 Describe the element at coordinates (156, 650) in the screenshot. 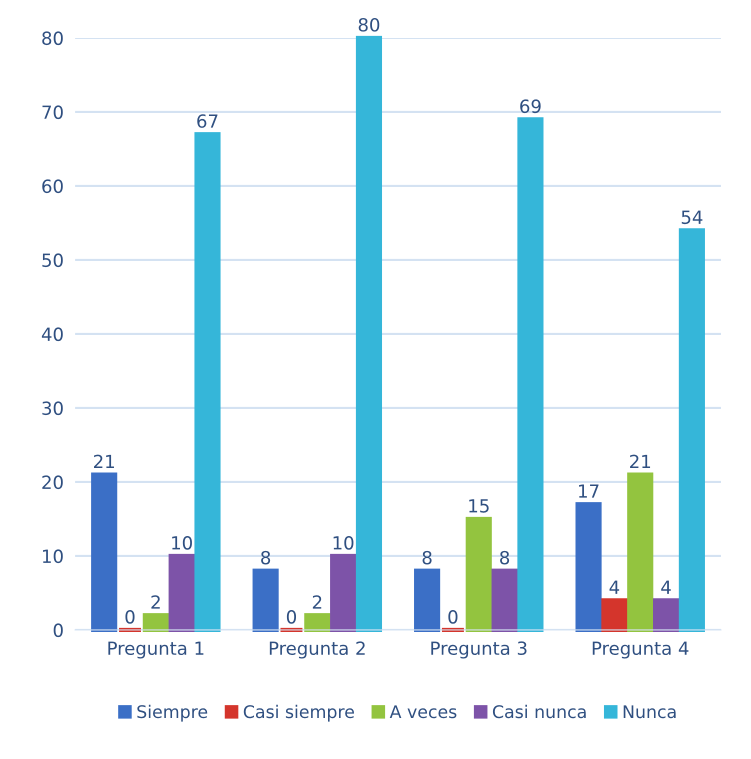

I see `x-tick-label: Pregunta 1` at that location.